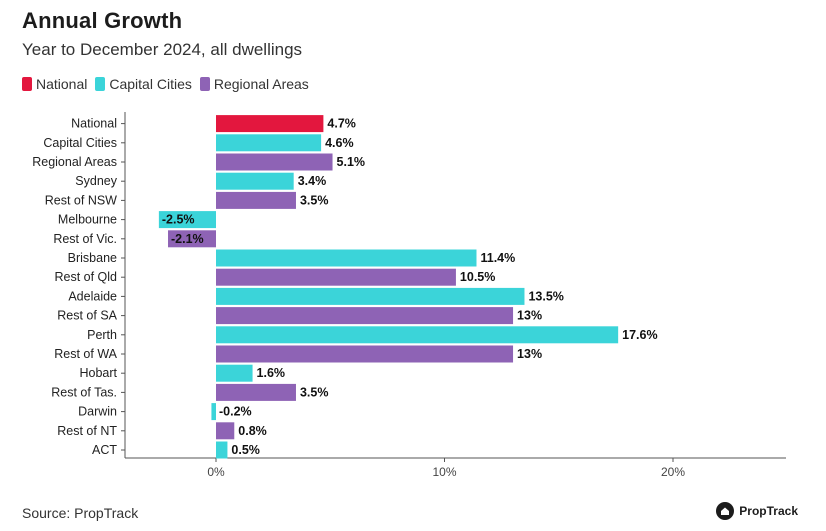 Image resolution: width=826 pixels, height=531 pixels. Describe the element at coordinates (104, 450) in the screenshot. I see `category-label-act: ACT` at that location.